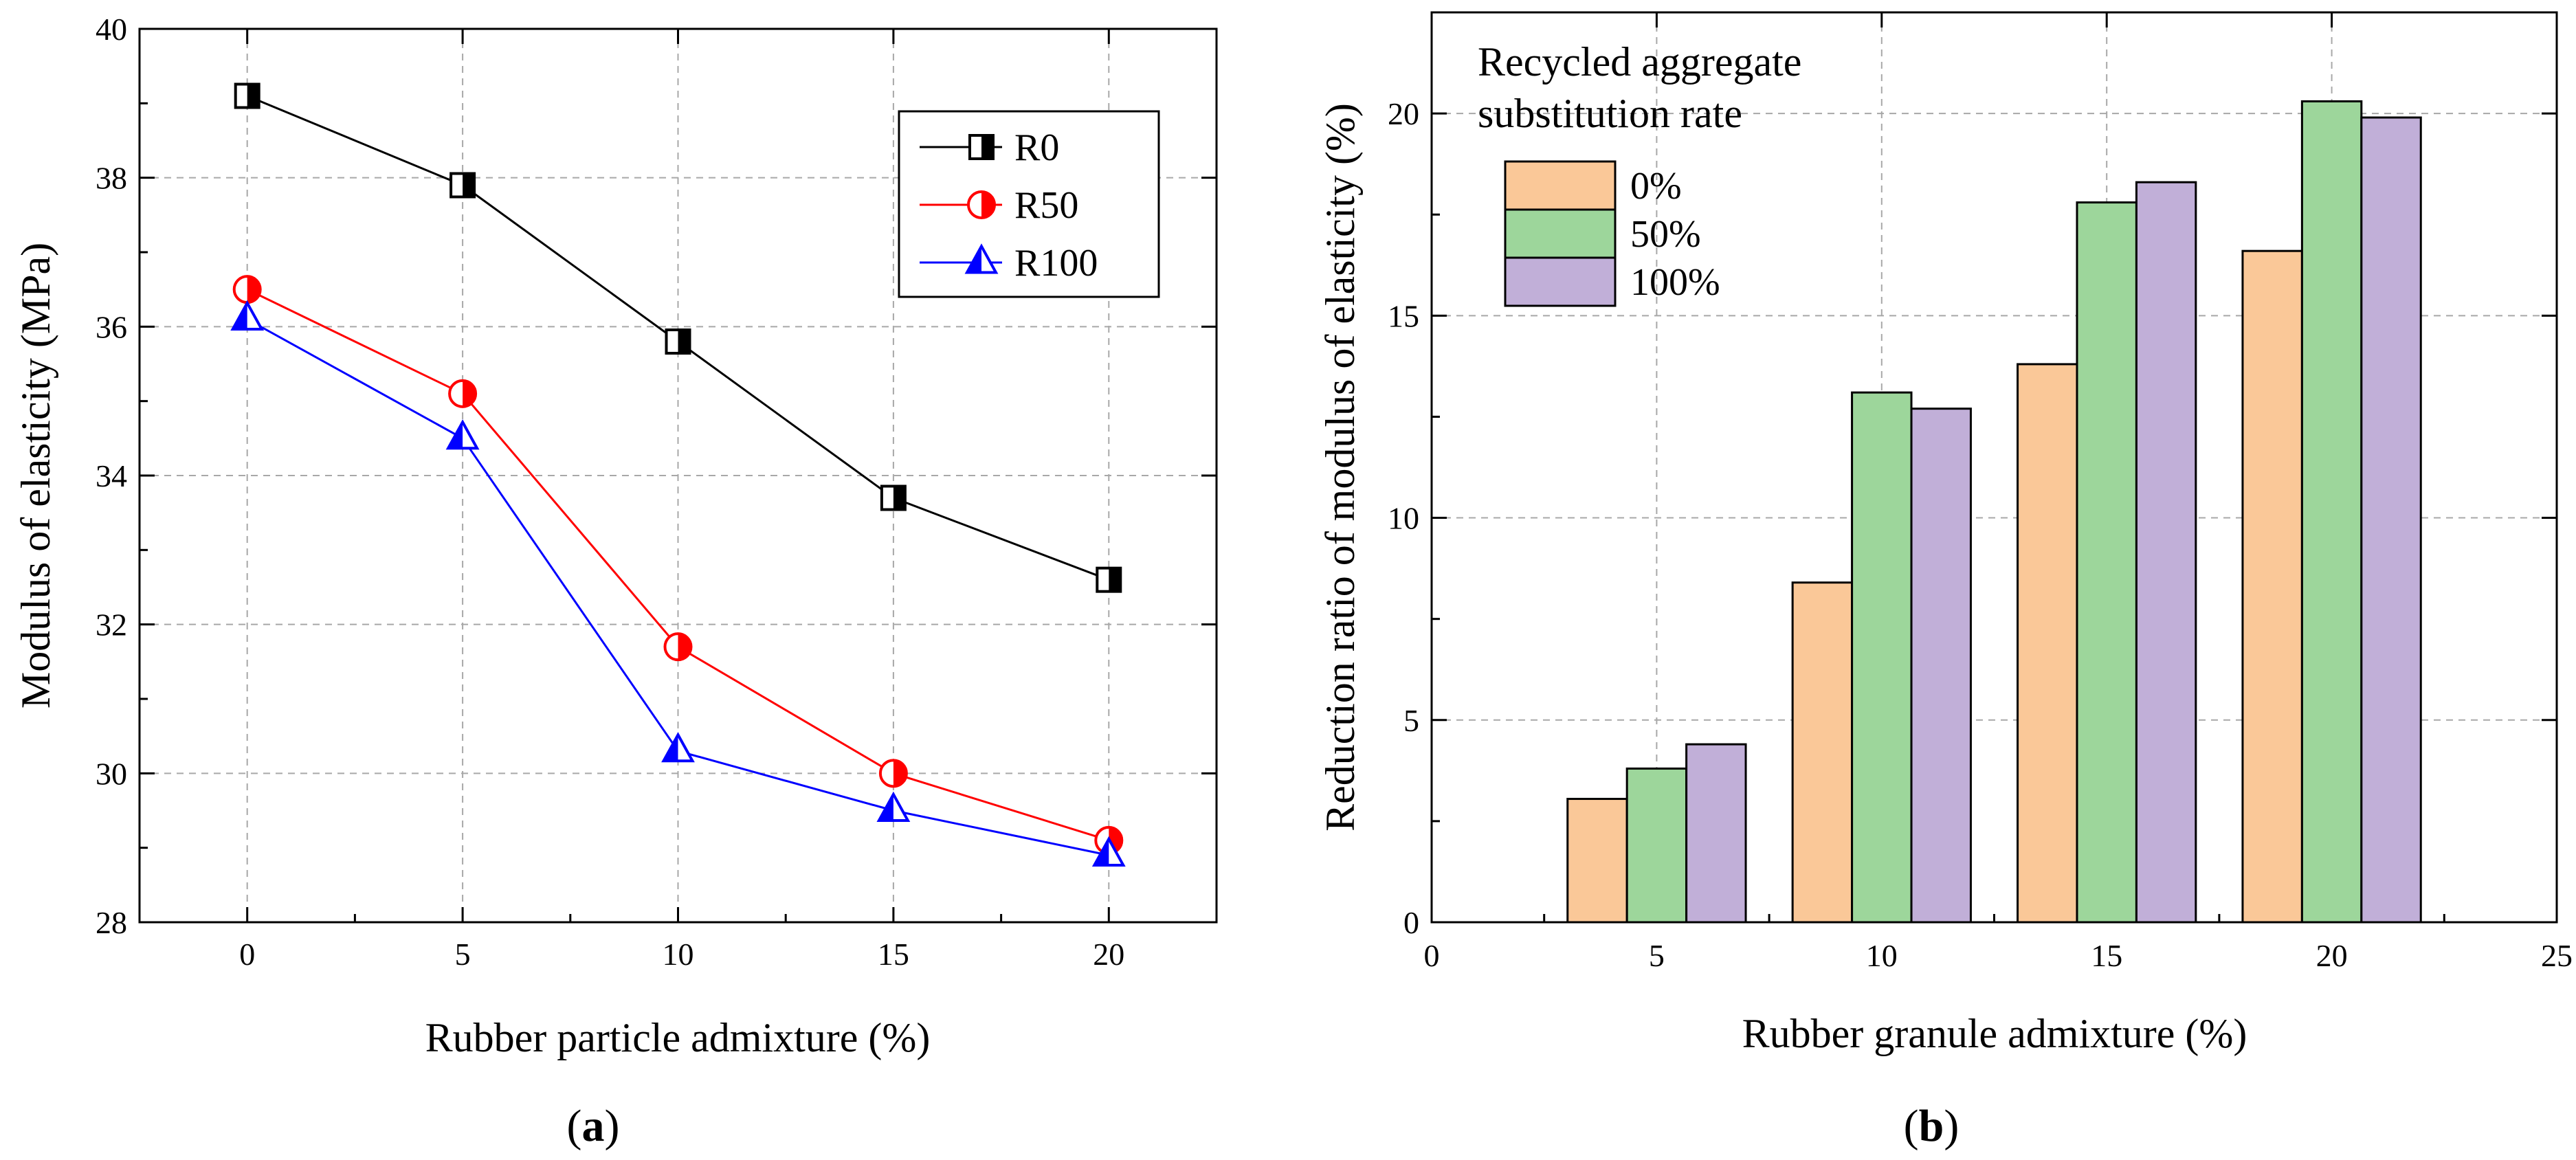 The height and width of the screenshot is (1160, 2576). What do you see at coordinates (1036, 147) in the screenshot?
I see `chart-a-legend-label: R0` at bounding box center [1036, 147].